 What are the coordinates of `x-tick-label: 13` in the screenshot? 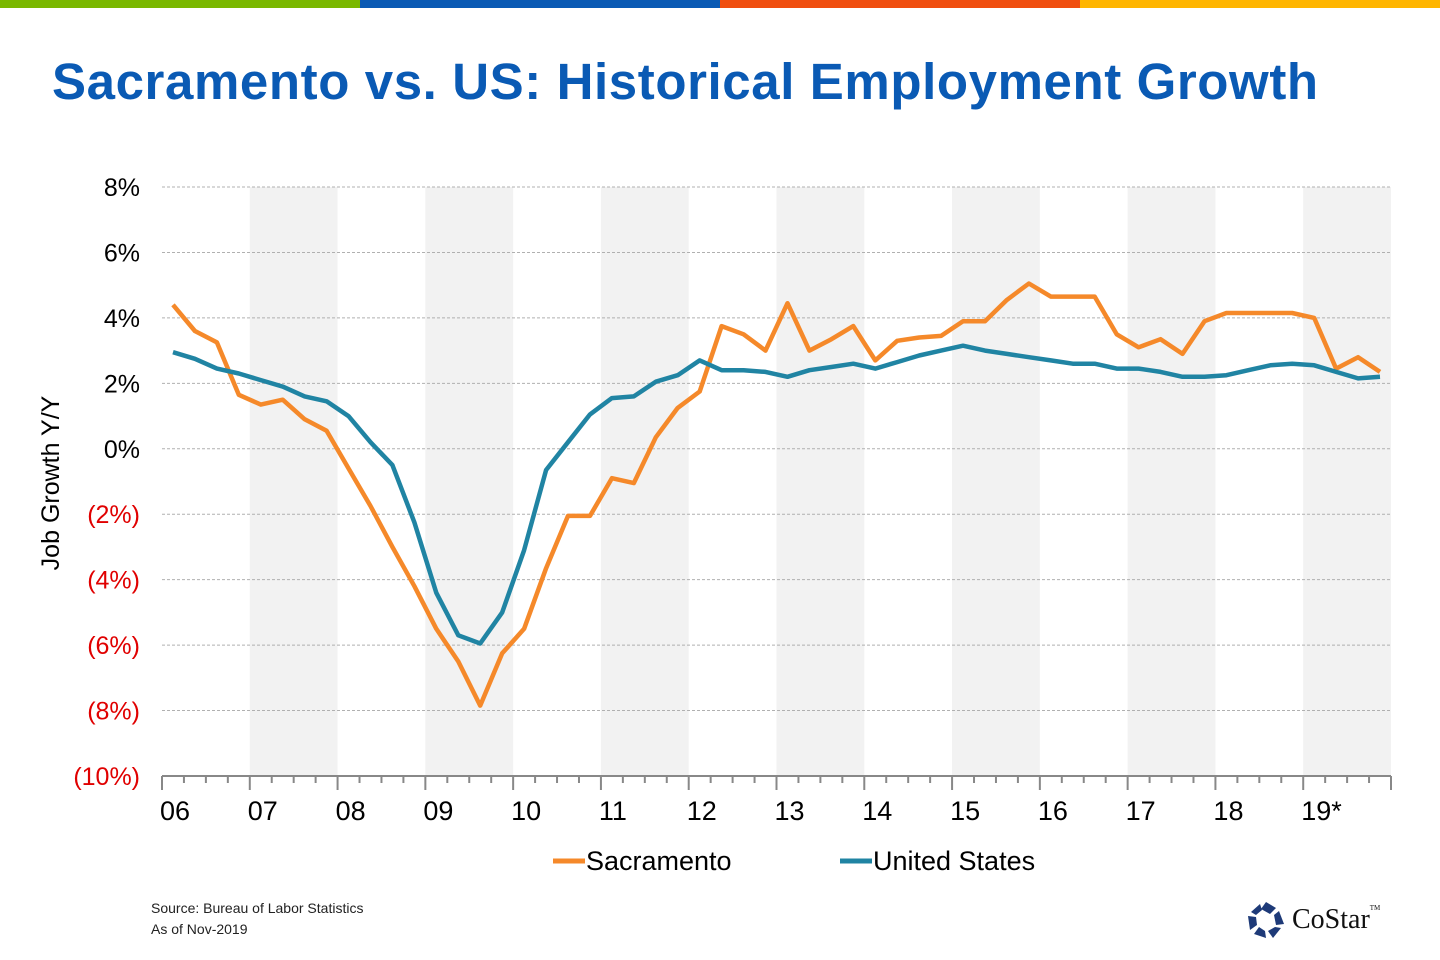 It's located at (790, 811).